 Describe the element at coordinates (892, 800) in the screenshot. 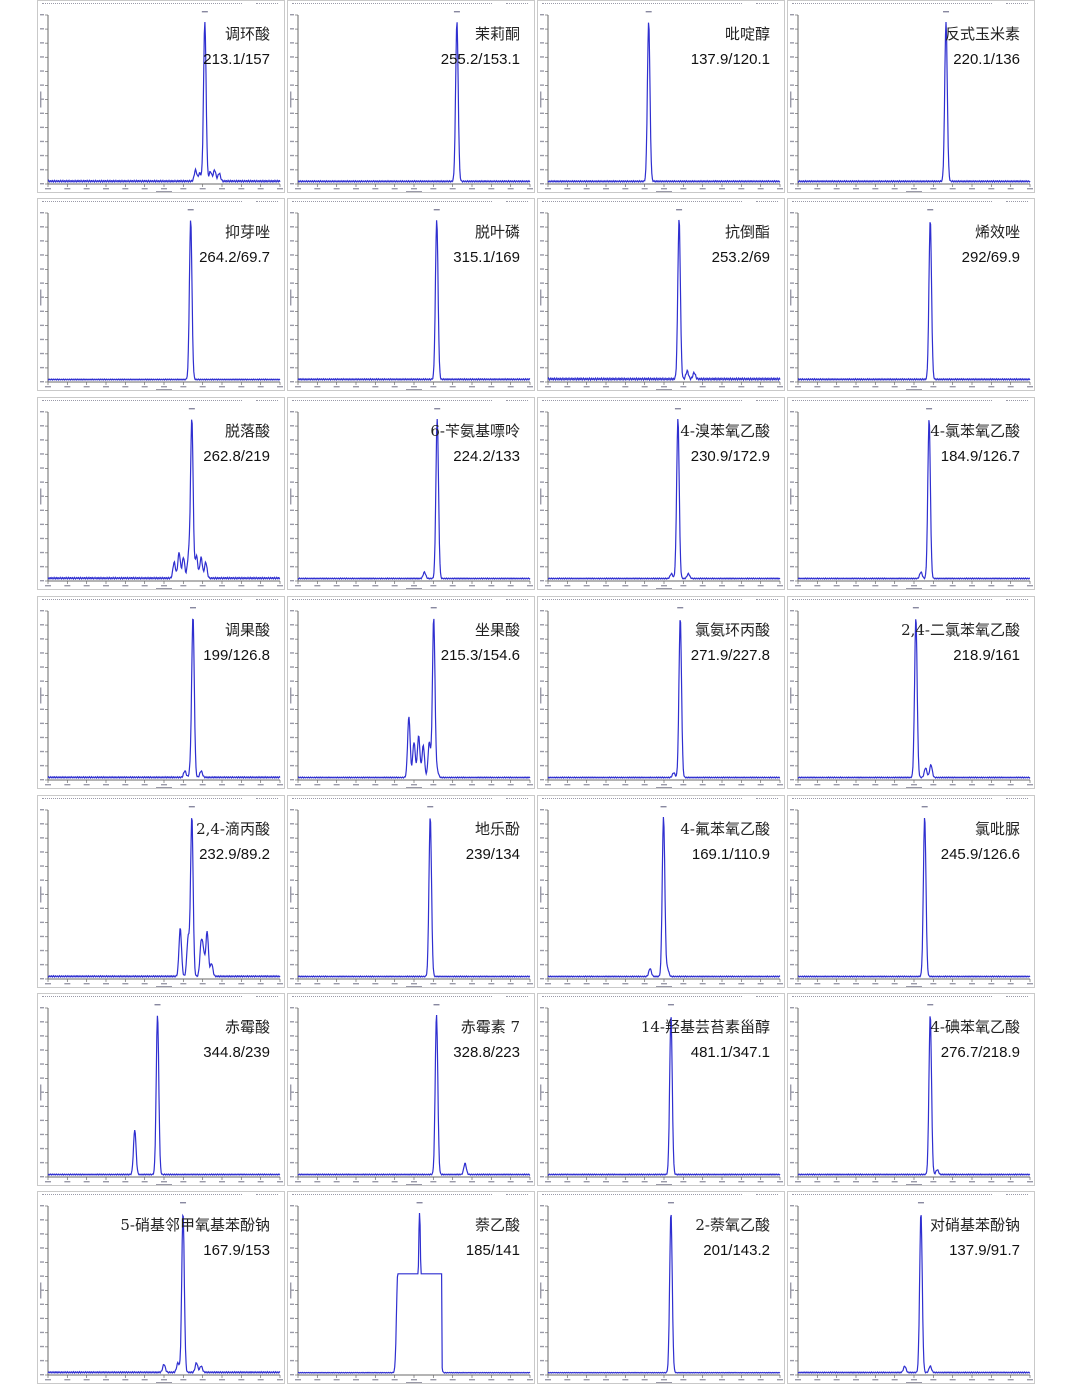

I see `panel-header-line` at that location.